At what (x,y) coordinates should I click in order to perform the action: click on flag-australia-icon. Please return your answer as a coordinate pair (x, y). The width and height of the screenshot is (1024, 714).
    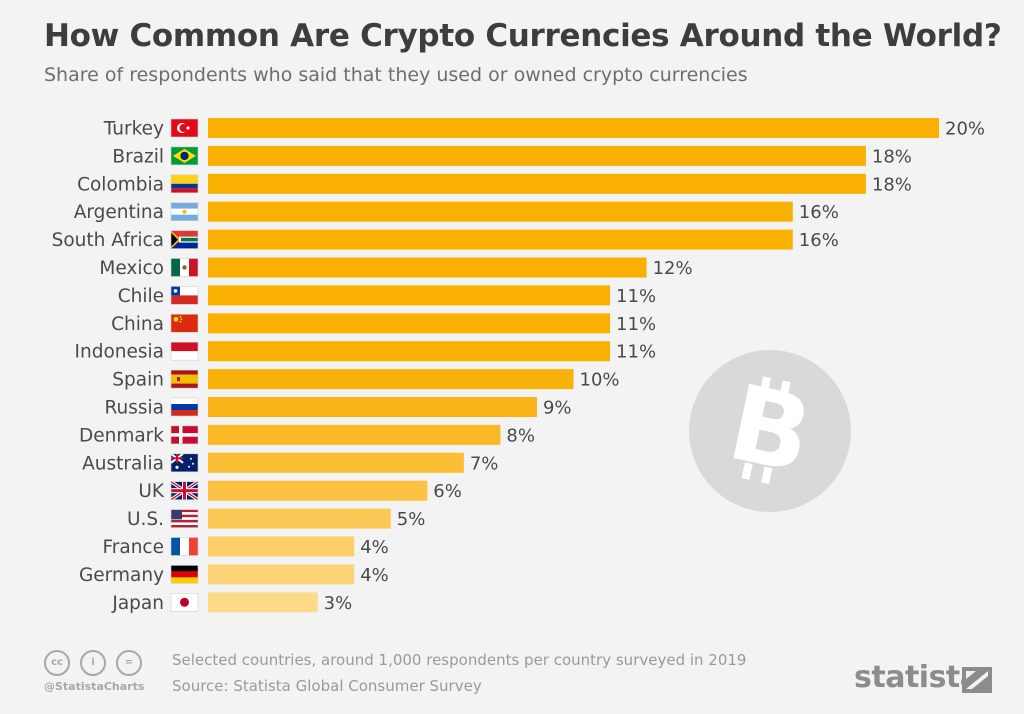
    Looking at the image, I should click on (184, 462).